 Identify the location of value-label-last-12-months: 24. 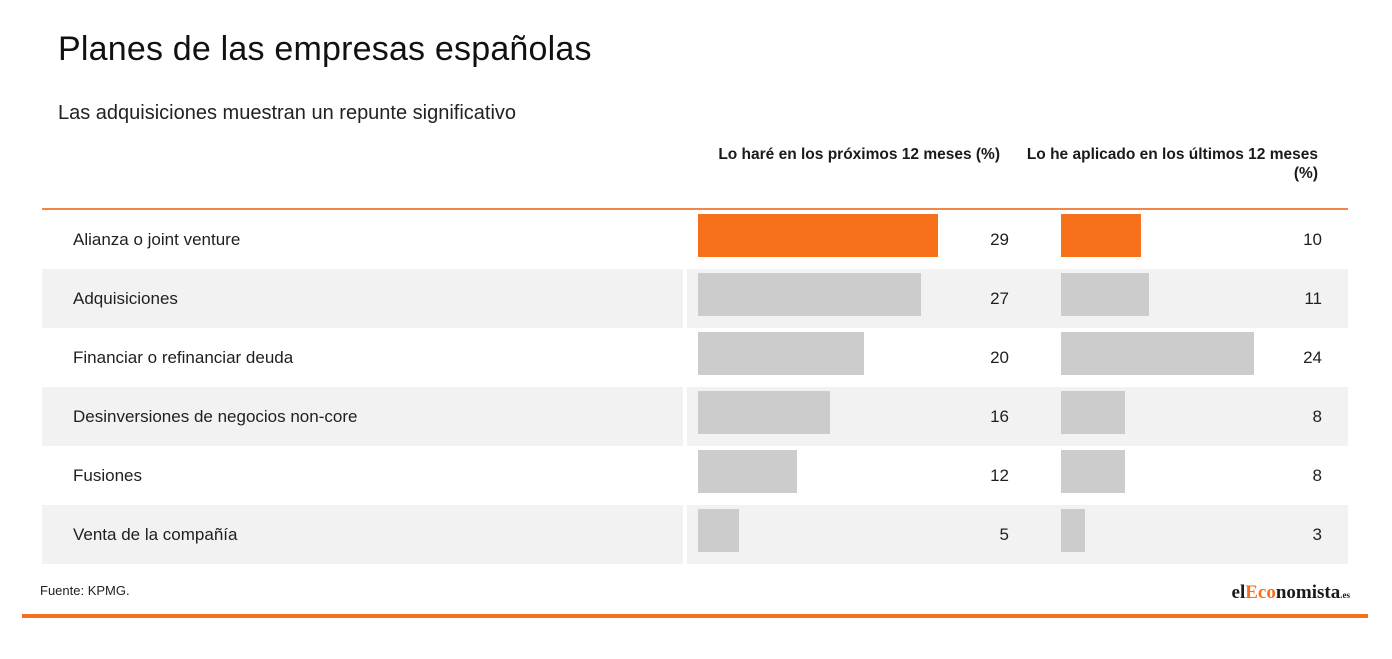
(1312, 357).